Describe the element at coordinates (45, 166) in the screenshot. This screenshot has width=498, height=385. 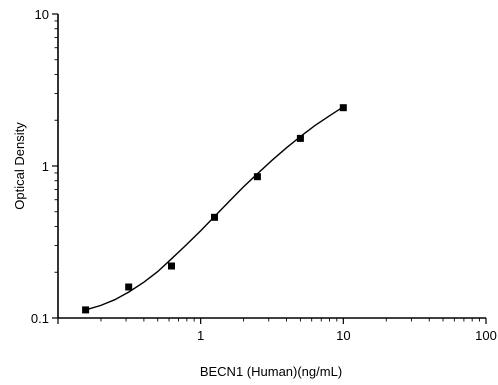
I see `y-tick-label: 1` at that location.